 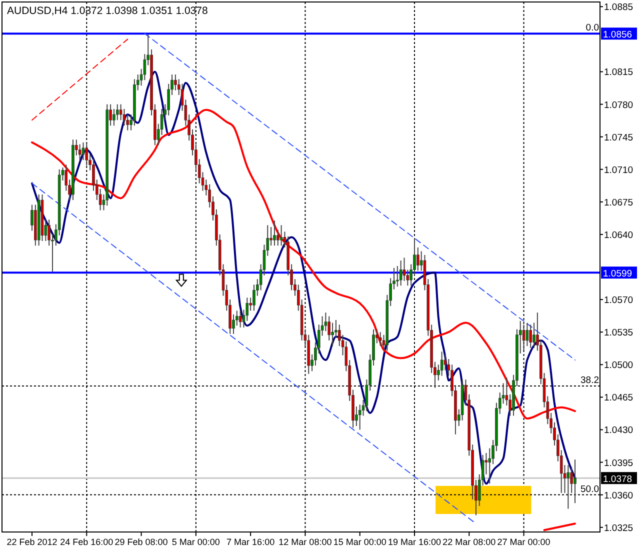 What do you see at coordinates (617, 35) in the screenshot?
I see `ref-line-label: 1.0856` at bounding box center [617, 35].